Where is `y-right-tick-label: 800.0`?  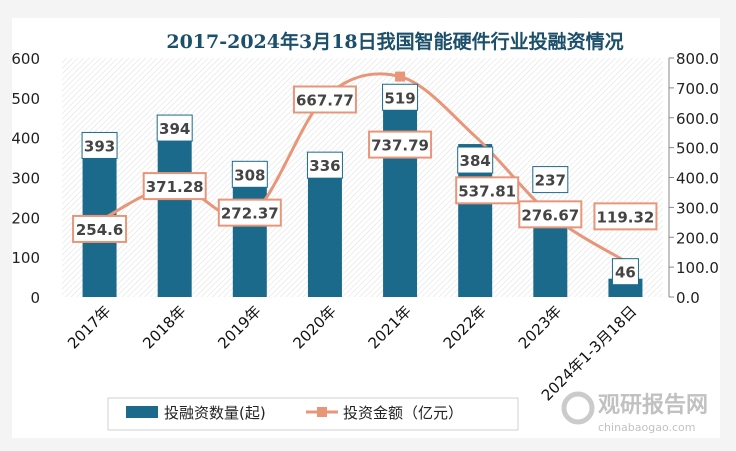
y-right-tick-label: 800.0 is located at coordinates (697, 59).